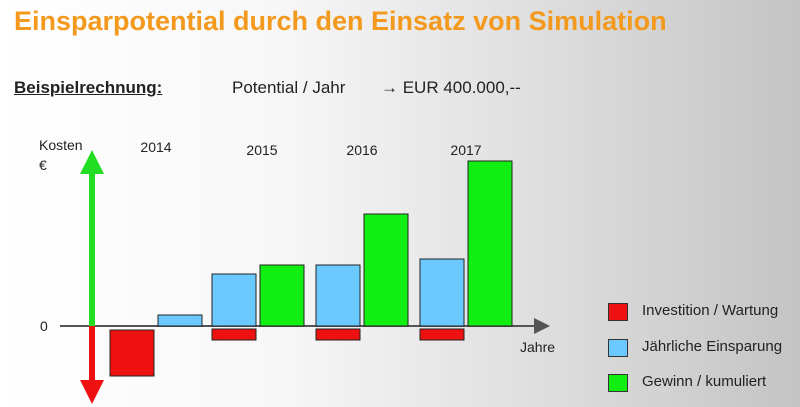 The width and height of the screenshot is (800, 407). Describe the element at coordinates (310, 148) in the screenshot. I see `year-labels: 2014 2015 2016 2017` at that location.